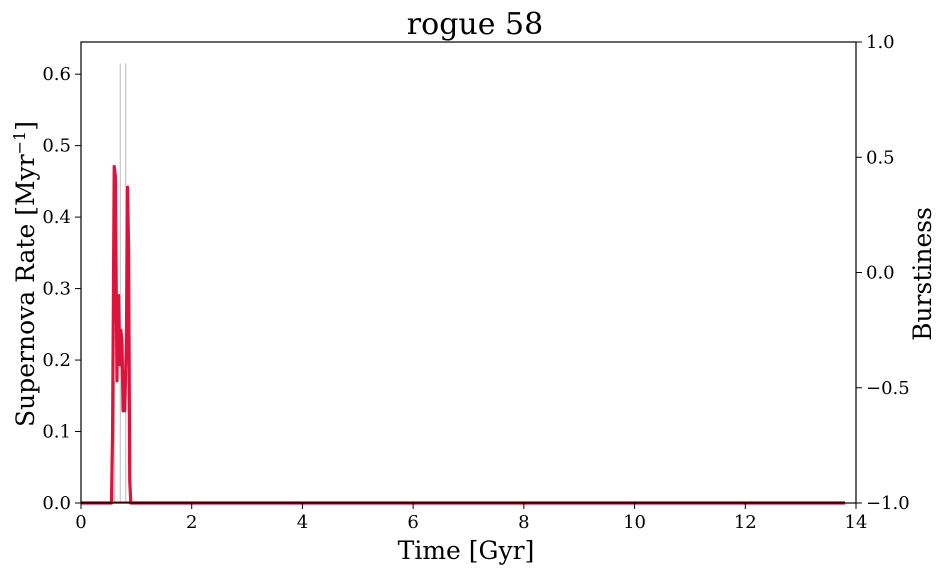  Describe the element at coordinates (56, 74) in the screenshot. I see `y-tick-label: 0.6` at that location.